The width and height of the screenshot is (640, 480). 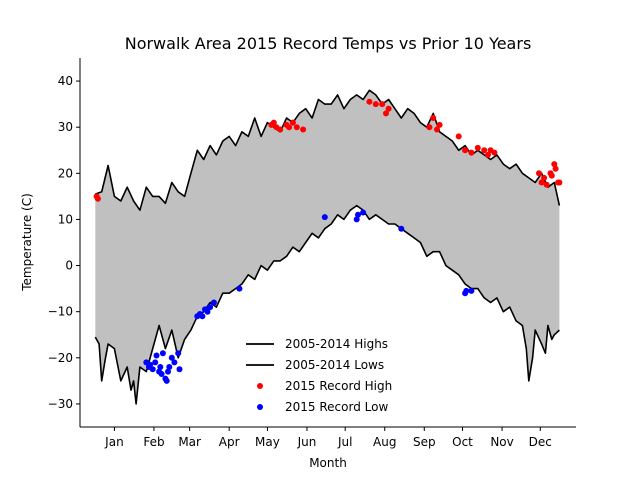 What do you see at coordinates (229, 442) in the screenshot?
I see `x-tick-label: Apr` at bounding box center [229, 442].